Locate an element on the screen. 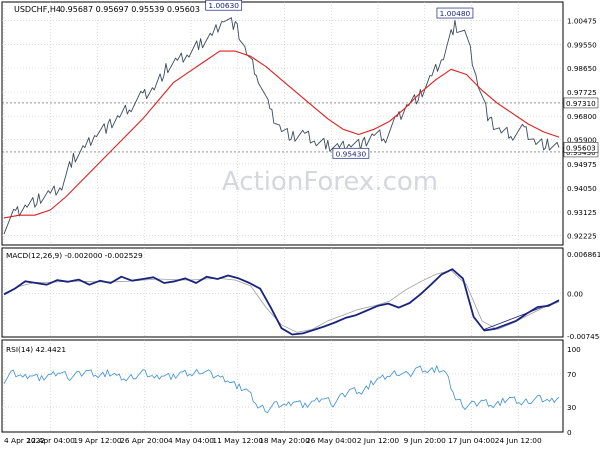 The width and height of the screenshot is (600, 454). price-y-tick-label: 0.94975 is located at coordinates (582, 164).